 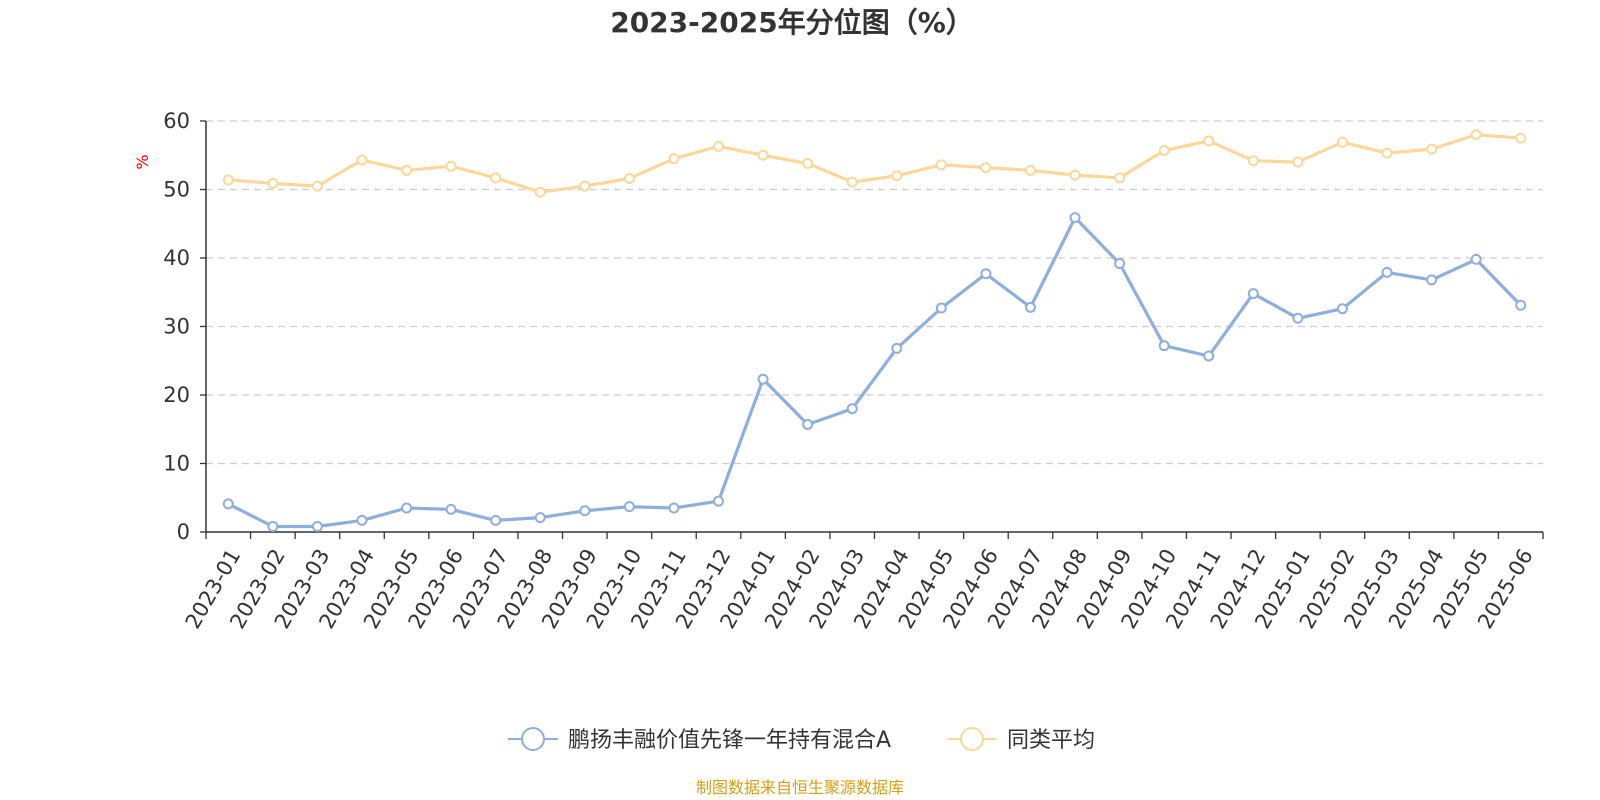 I want to click on y-tick-label: 30, so click(x=176, y=327).